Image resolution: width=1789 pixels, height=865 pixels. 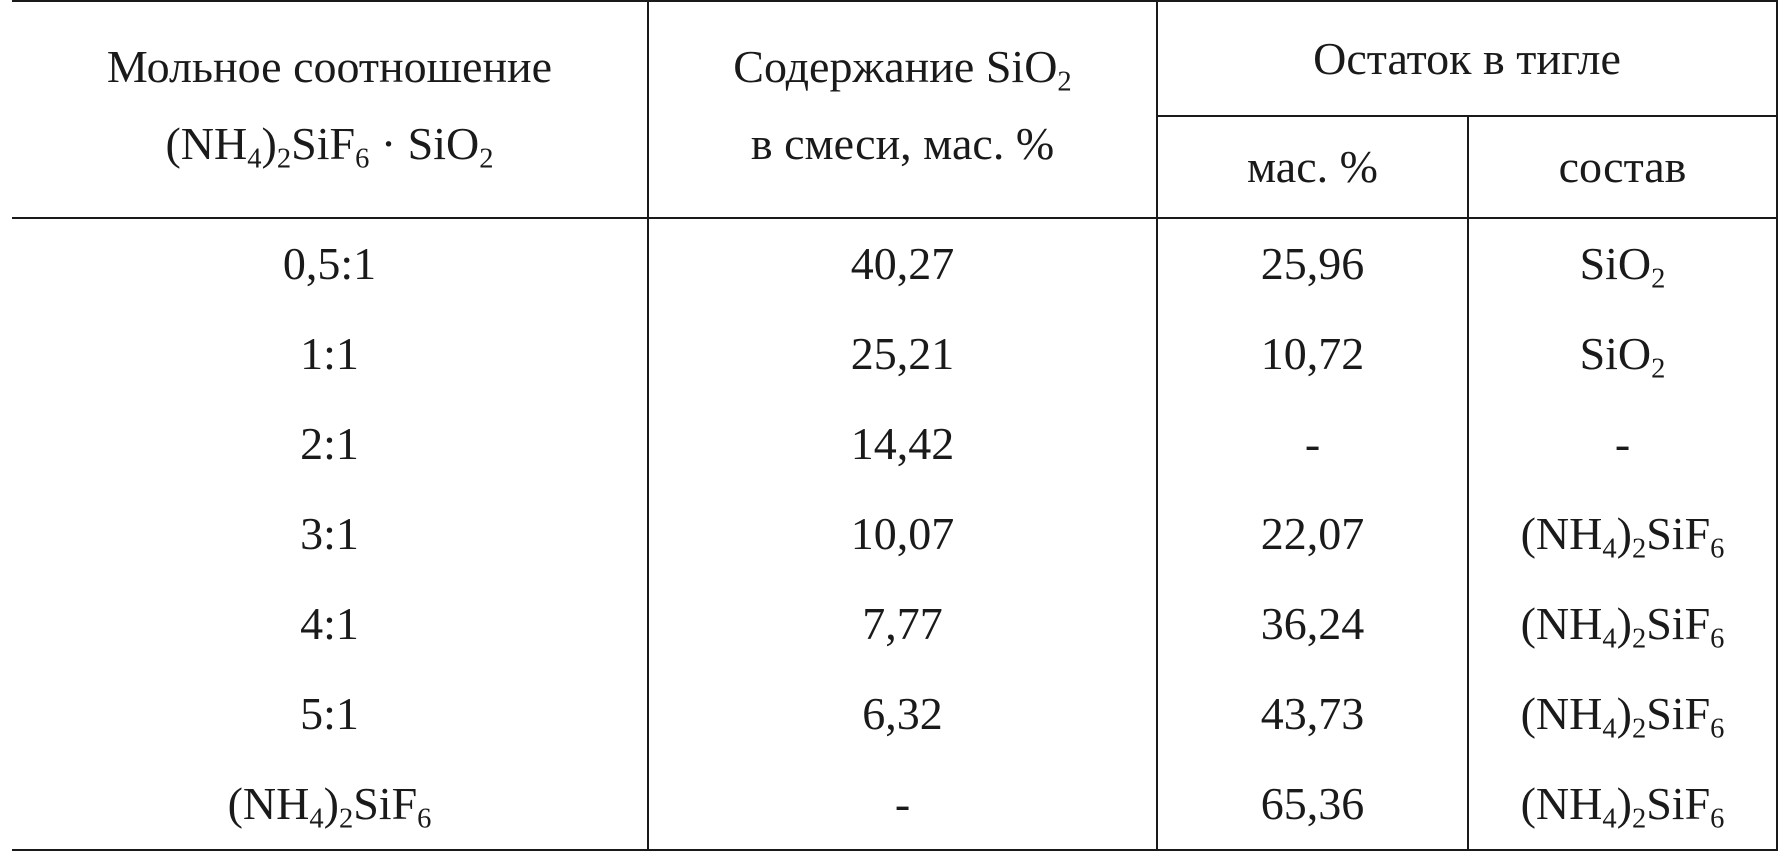 What do you see at coordinates (1622, 167) in the screenshot?
I see `header-residue-composition: состав` at bounding box center [1622, 167].